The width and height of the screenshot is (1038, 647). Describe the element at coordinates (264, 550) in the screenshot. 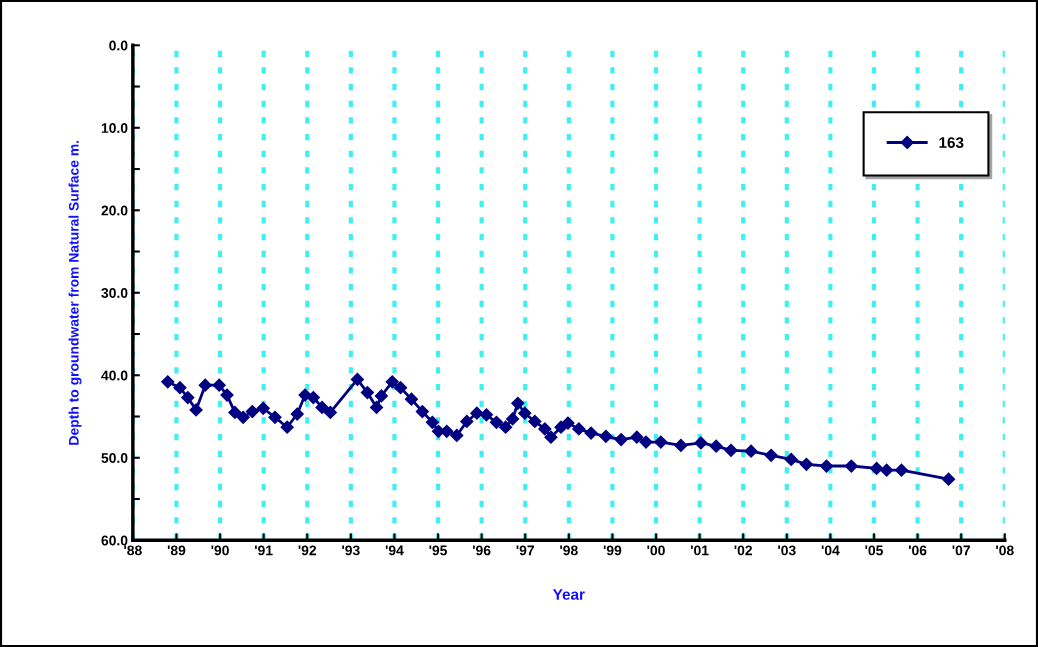

I see `x-tick-label: '91` at that location.